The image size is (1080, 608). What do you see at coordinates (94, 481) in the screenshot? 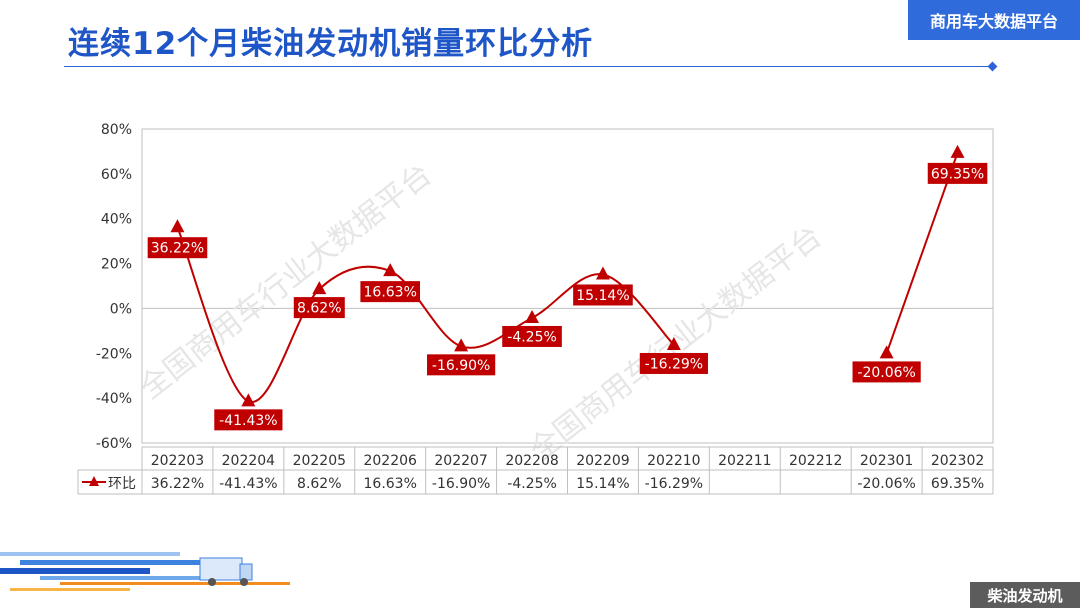
I see `legend-marker` at bounding box center [94, 481].